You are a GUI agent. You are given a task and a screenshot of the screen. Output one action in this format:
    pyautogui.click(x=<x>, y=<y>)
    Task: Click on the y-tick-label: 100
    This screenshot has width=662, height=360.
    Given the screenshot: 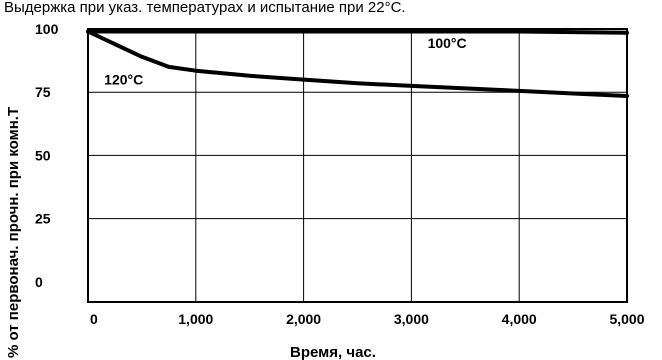 What is the action you would take?
    pyautogui.click(x=47, y=29)
    